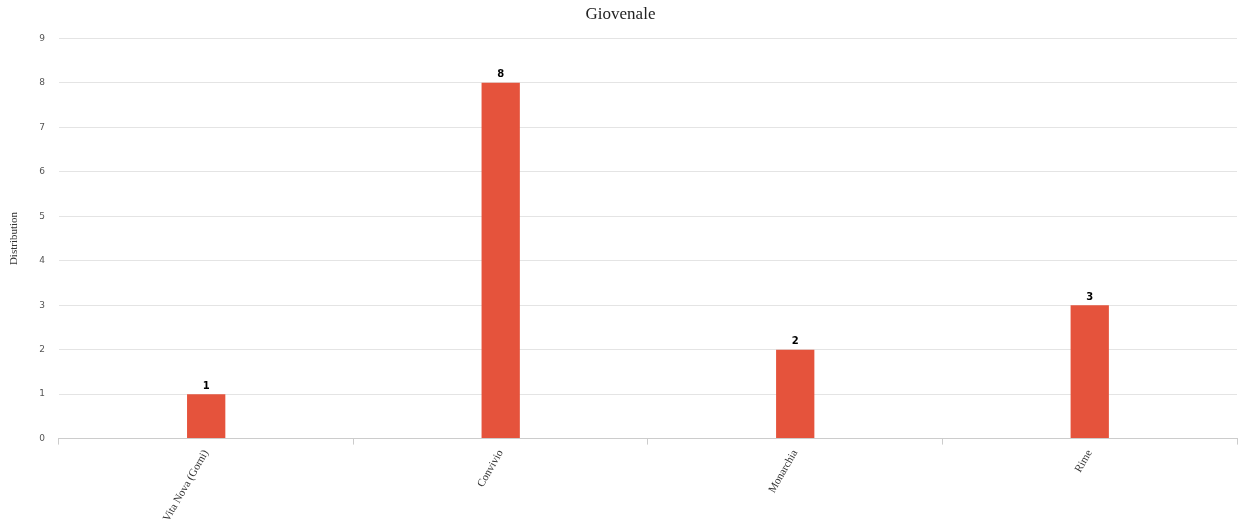  I want to click on data-label: 2, so click(795, 341).